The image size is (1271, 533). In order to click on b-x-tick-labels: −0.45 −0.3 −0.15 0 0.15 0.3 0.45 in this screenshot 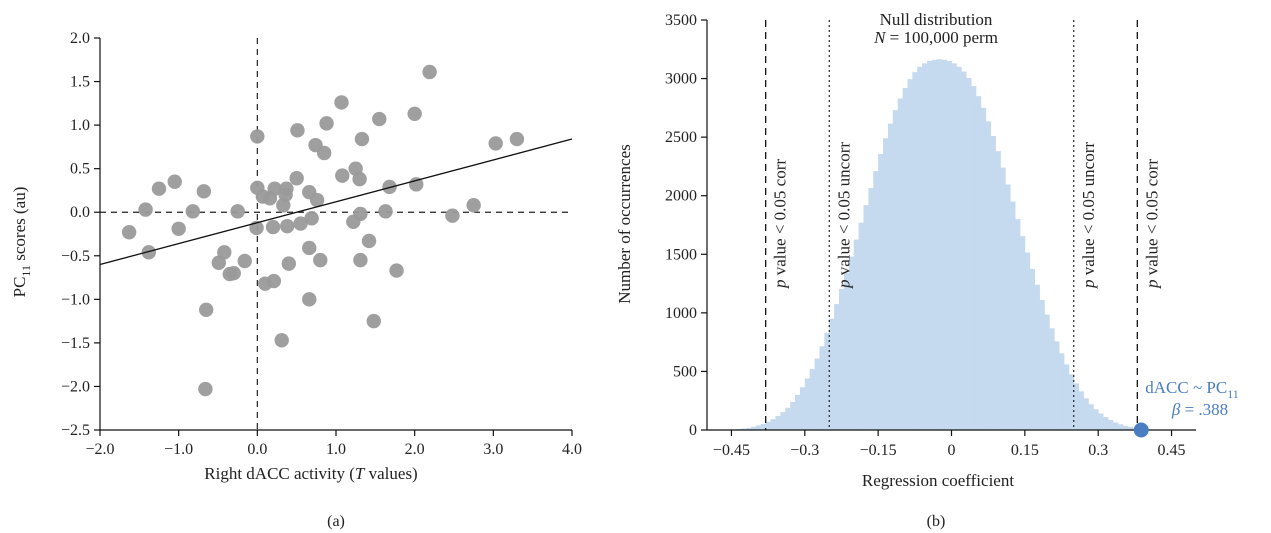, I will do `click(949, 450)`.